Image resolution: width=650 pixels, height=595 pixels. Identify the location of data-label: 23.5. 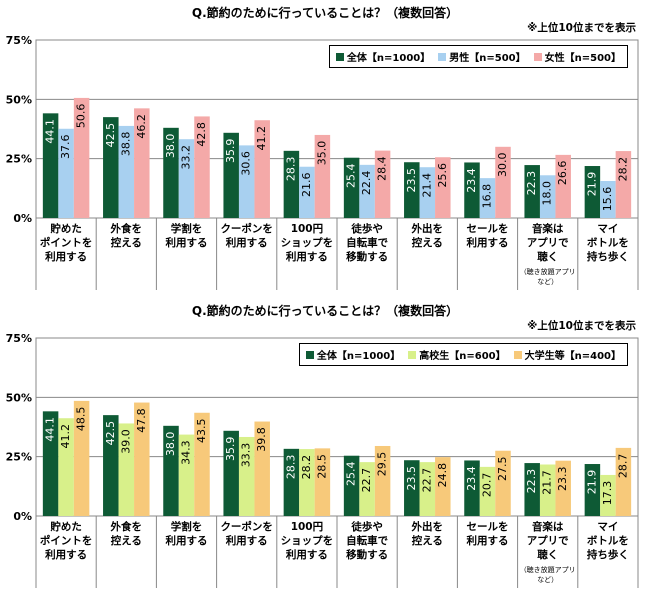
(411, 478).